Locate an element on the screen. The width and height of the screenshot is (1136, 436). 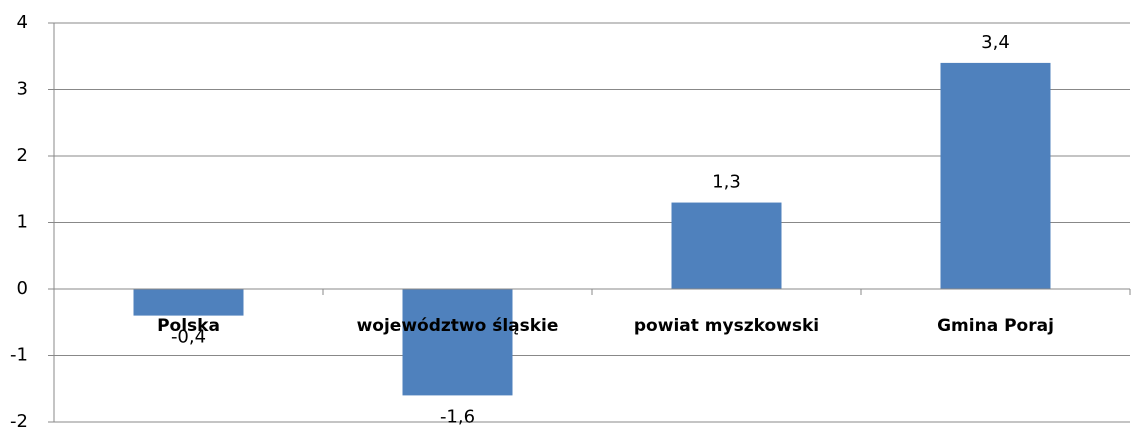
y-tick-label: -1 is located at coordinates (19, 355).